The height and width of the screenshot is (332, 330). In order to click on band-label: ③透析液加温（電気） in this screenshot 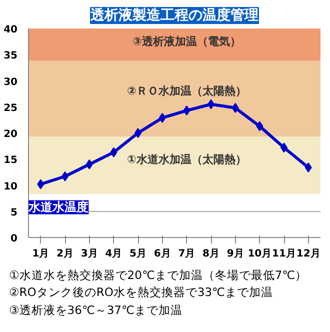, I will do `click(186, 41)`.